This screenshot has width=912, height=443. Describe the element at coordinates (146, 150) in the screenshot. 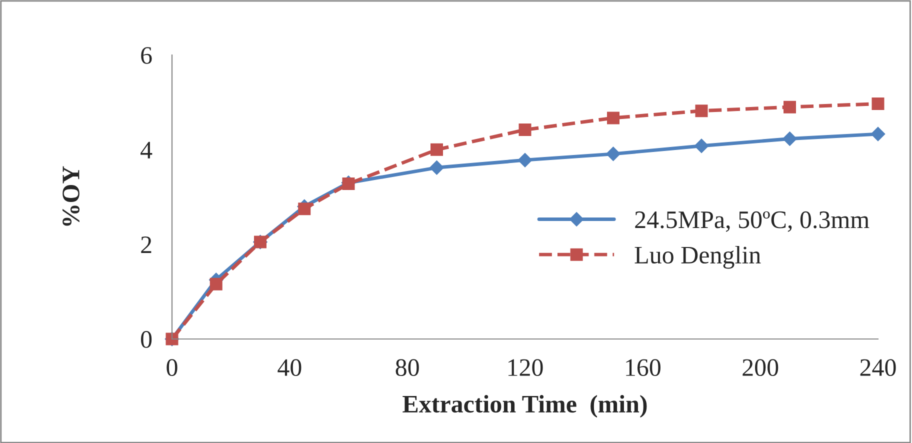

I see `y-tick-label: 4` at that location.